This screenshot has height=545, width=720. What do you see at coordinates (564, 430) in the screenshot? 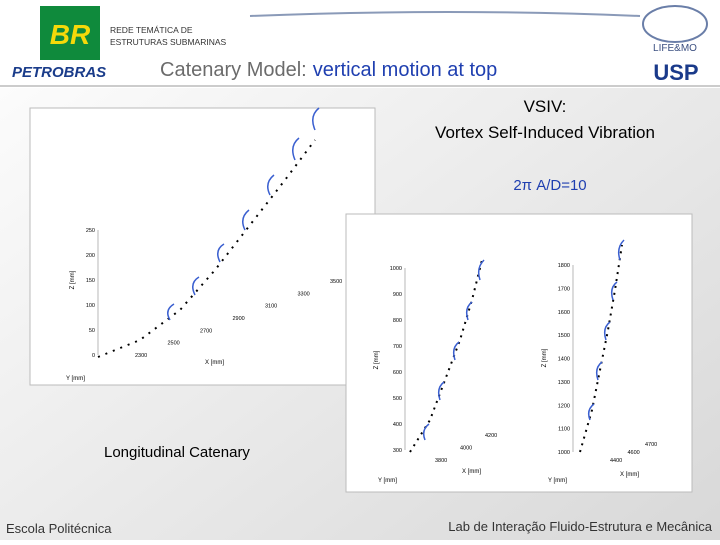
I see `z-tick-label: 1100` at bounding box center [564, 430].